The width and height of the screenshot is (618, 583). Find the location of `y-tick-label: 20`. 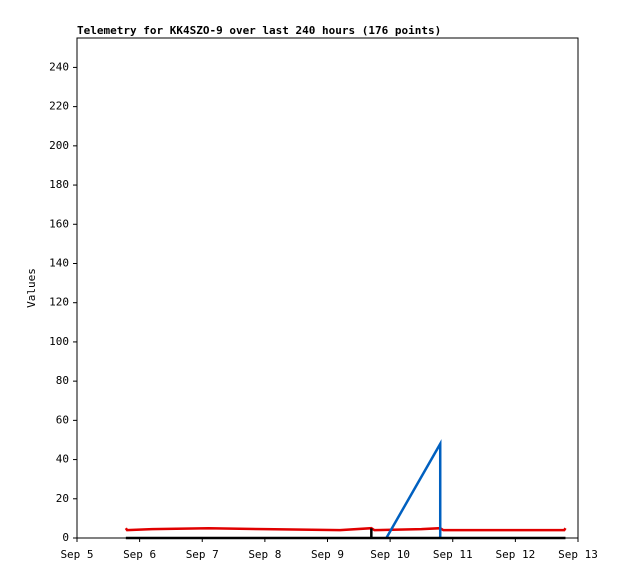

y-tick-label: 20 is located at coordinates (62, 498).